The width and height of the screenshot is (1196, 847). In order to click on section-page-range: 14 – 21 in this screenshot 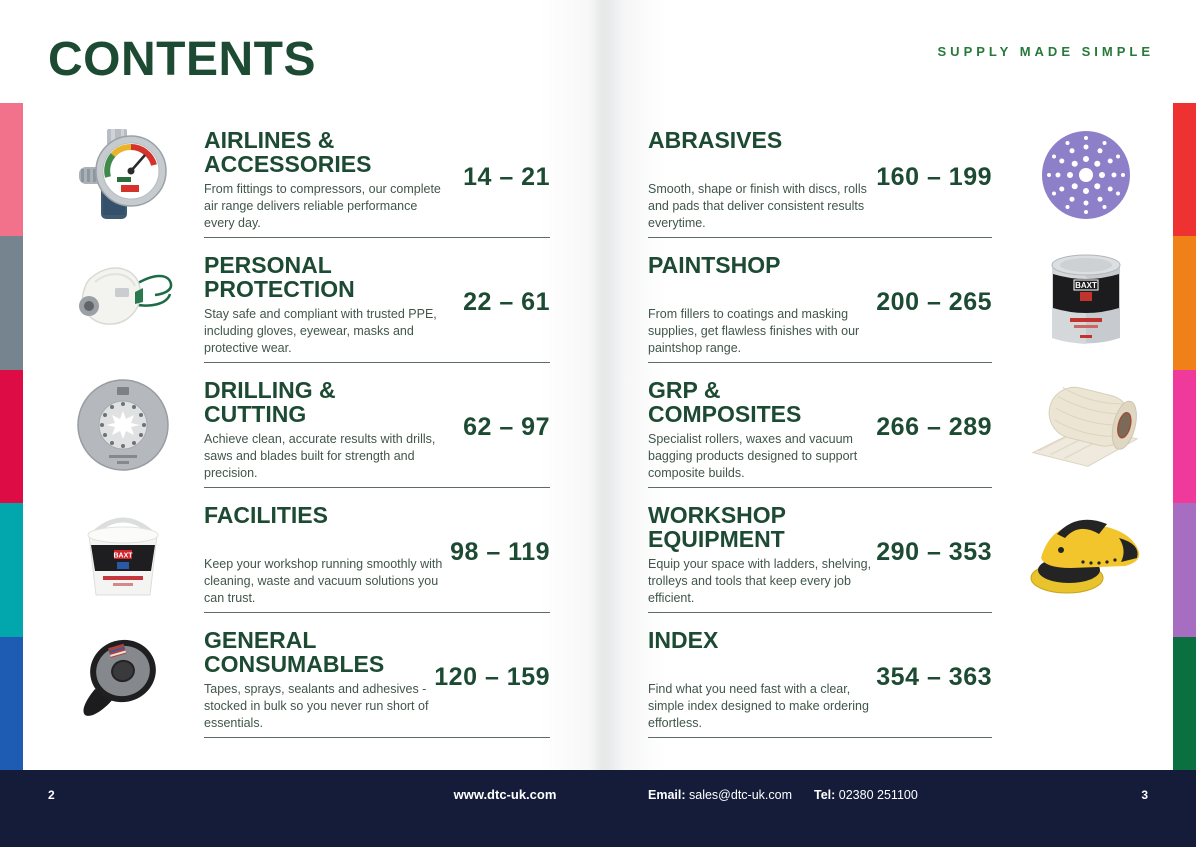, I will do `click(506, 177)`.